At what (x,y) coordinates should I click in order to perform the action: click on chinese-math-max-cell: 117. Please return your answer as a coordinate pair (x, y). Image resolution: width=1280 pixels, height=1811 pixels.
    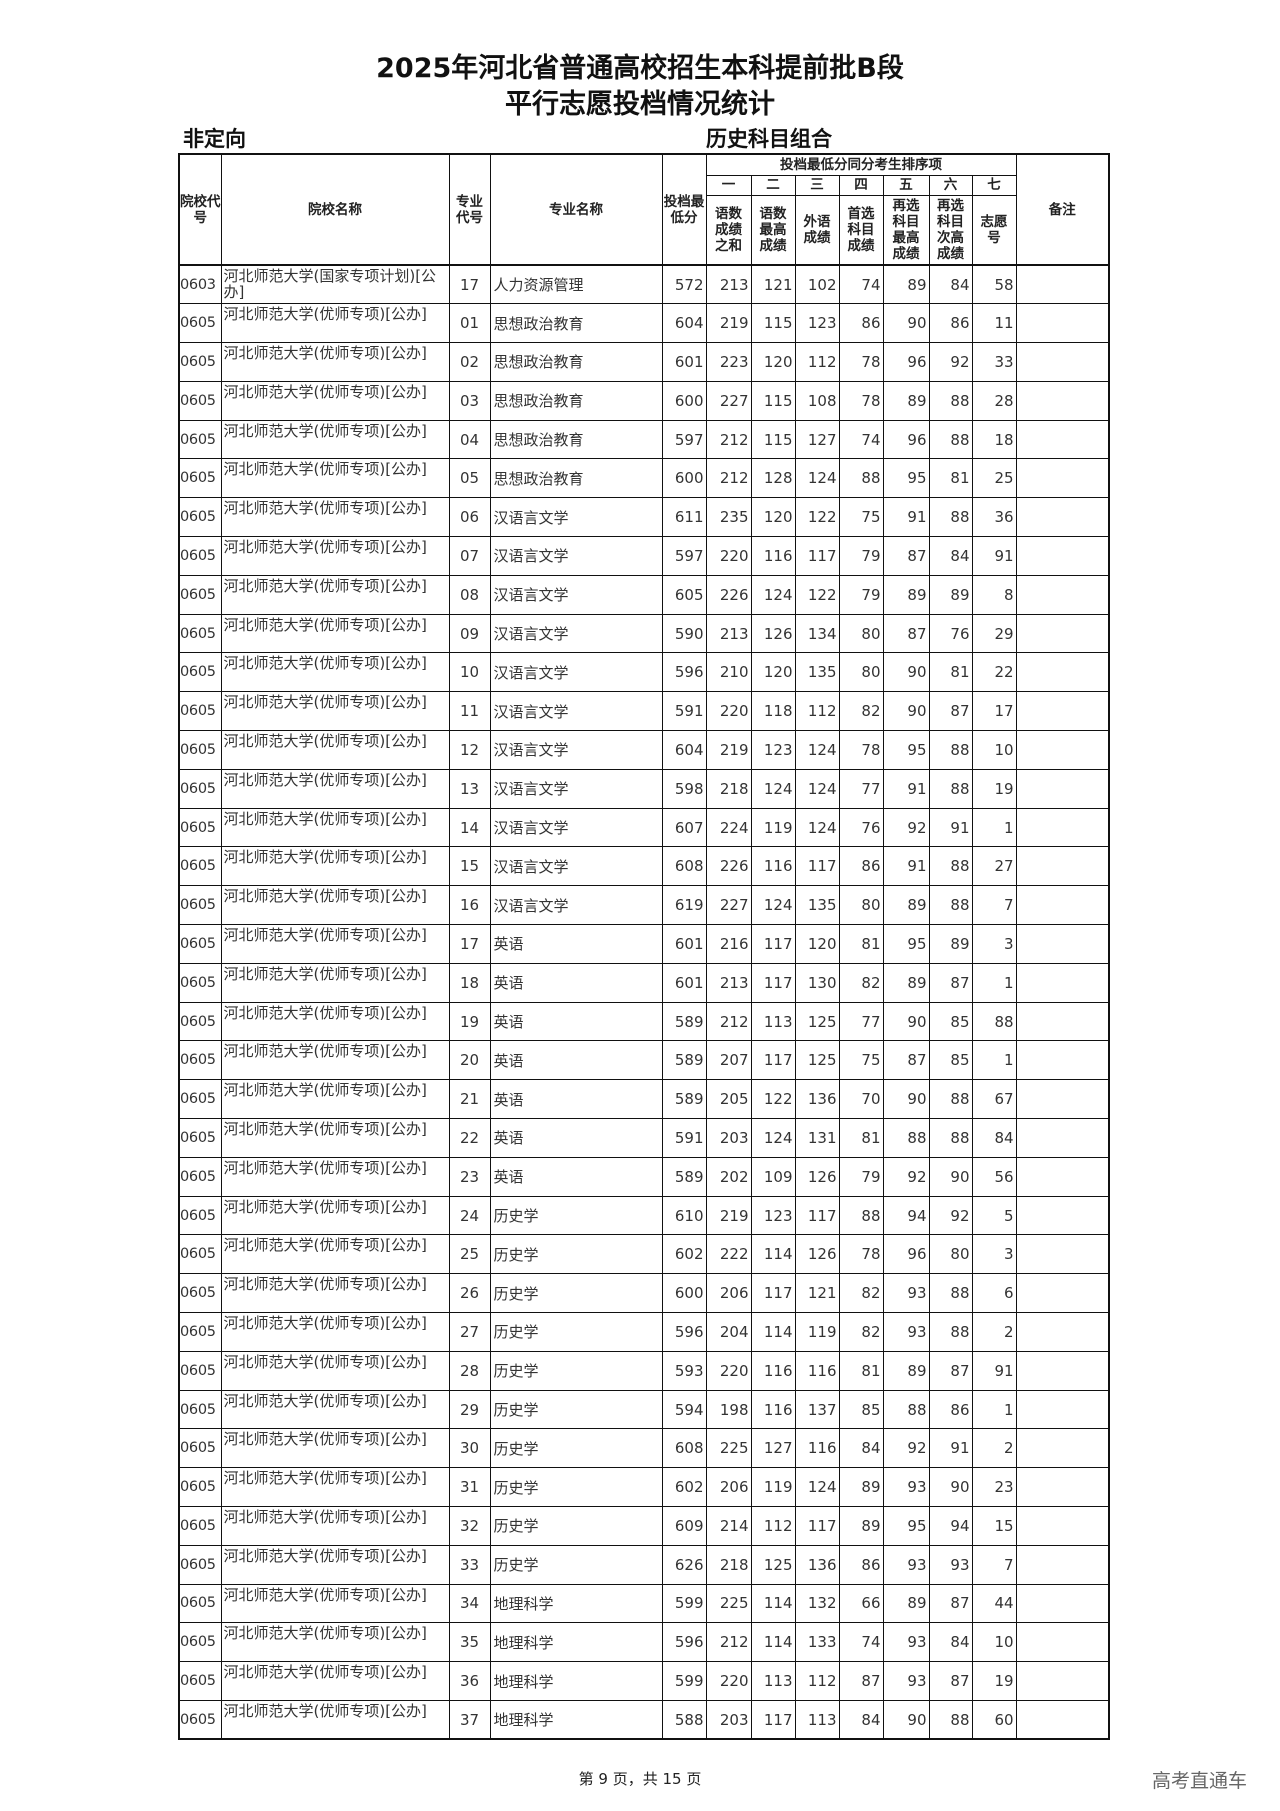
    Looking at the image, I should click on (773, 1719).